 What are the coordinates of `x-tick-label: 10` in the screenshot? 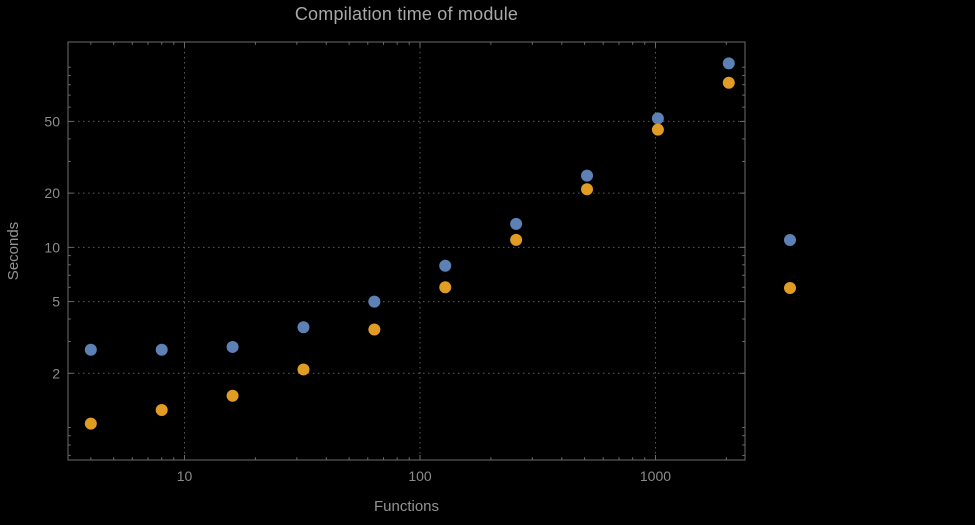 It's located at (185, 476).